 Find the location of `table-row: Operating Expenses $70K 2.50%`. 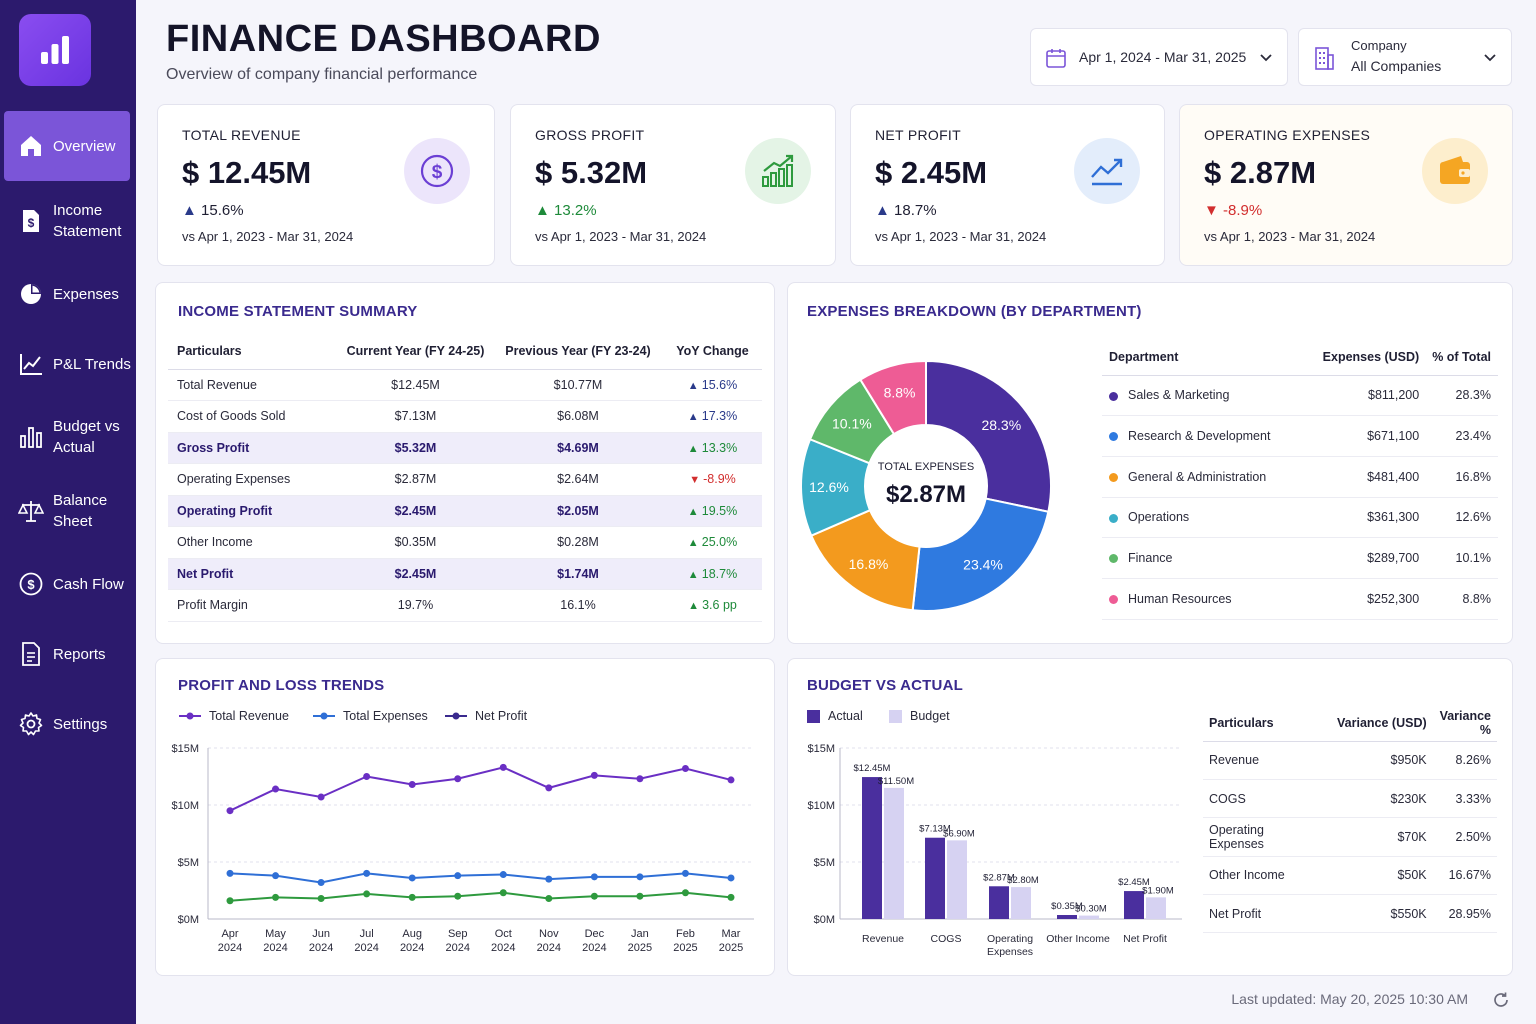

table-row: Operating Expenses $70K 2.50% is located at coordinates (1350, 837).